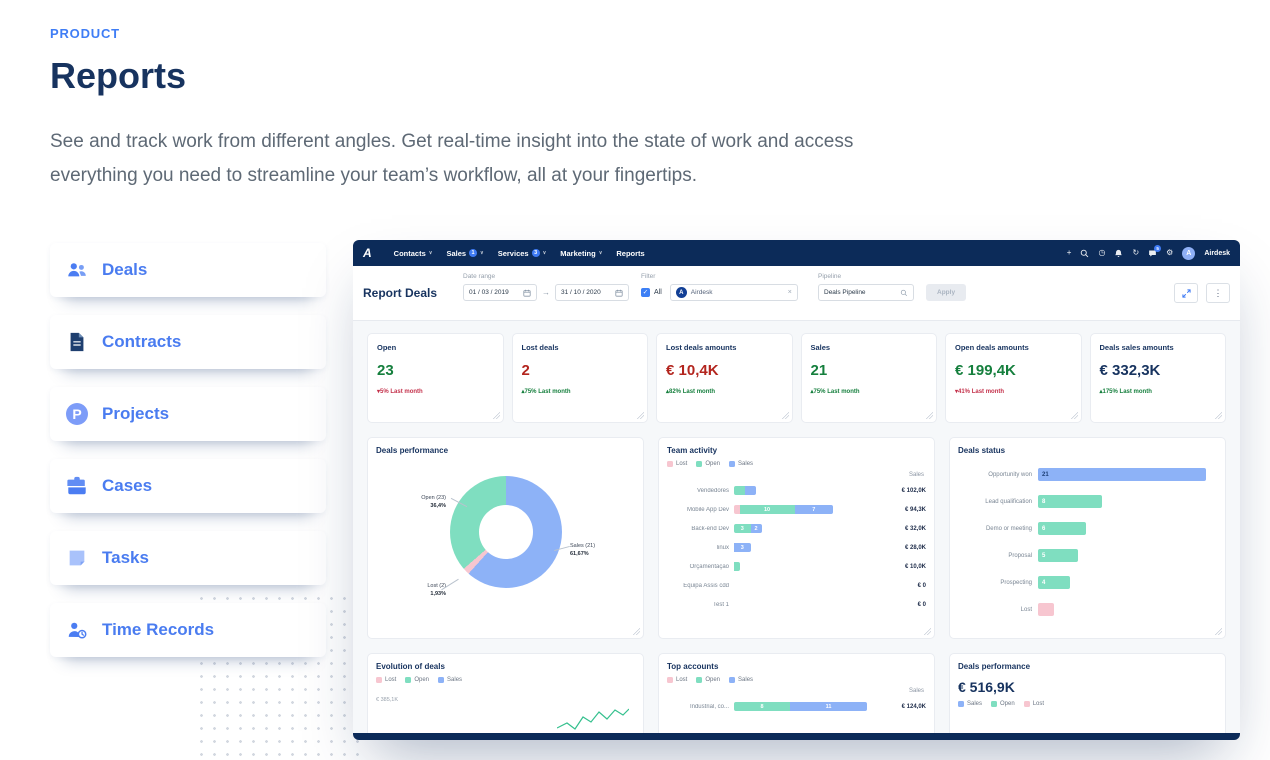  Describe the element at coordinates (500, 292) in the screenshot. I see `date-from-input: 01 / 03 / 2019` at that location.